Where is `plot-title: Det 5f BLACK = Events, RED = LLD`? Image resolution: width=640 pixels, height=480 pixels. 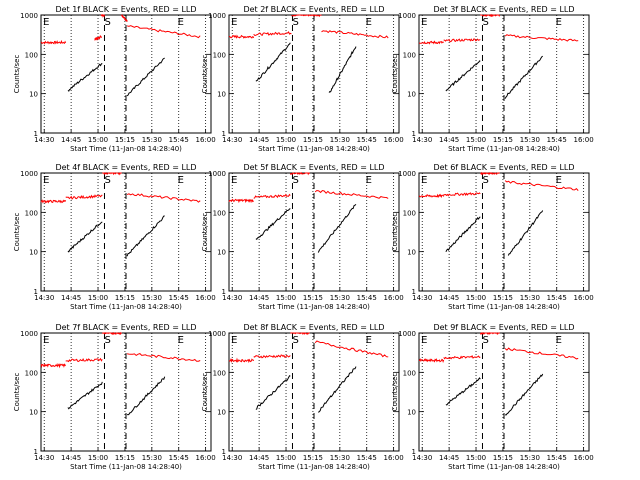
plot-title: Det 5f BLACK = Events, RED = LLD is located at coordinates (313, 167).